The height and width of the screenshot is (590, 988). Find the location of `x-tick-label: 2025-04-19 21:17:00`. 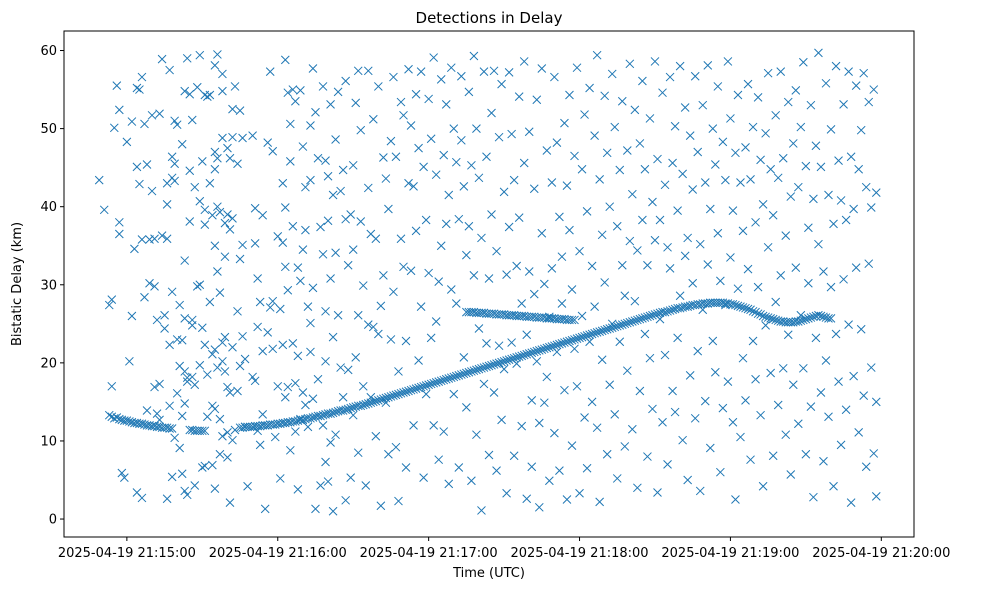

x-tick-label: 2025-04-19 21:17:00 is located at coordinates (429, 553).